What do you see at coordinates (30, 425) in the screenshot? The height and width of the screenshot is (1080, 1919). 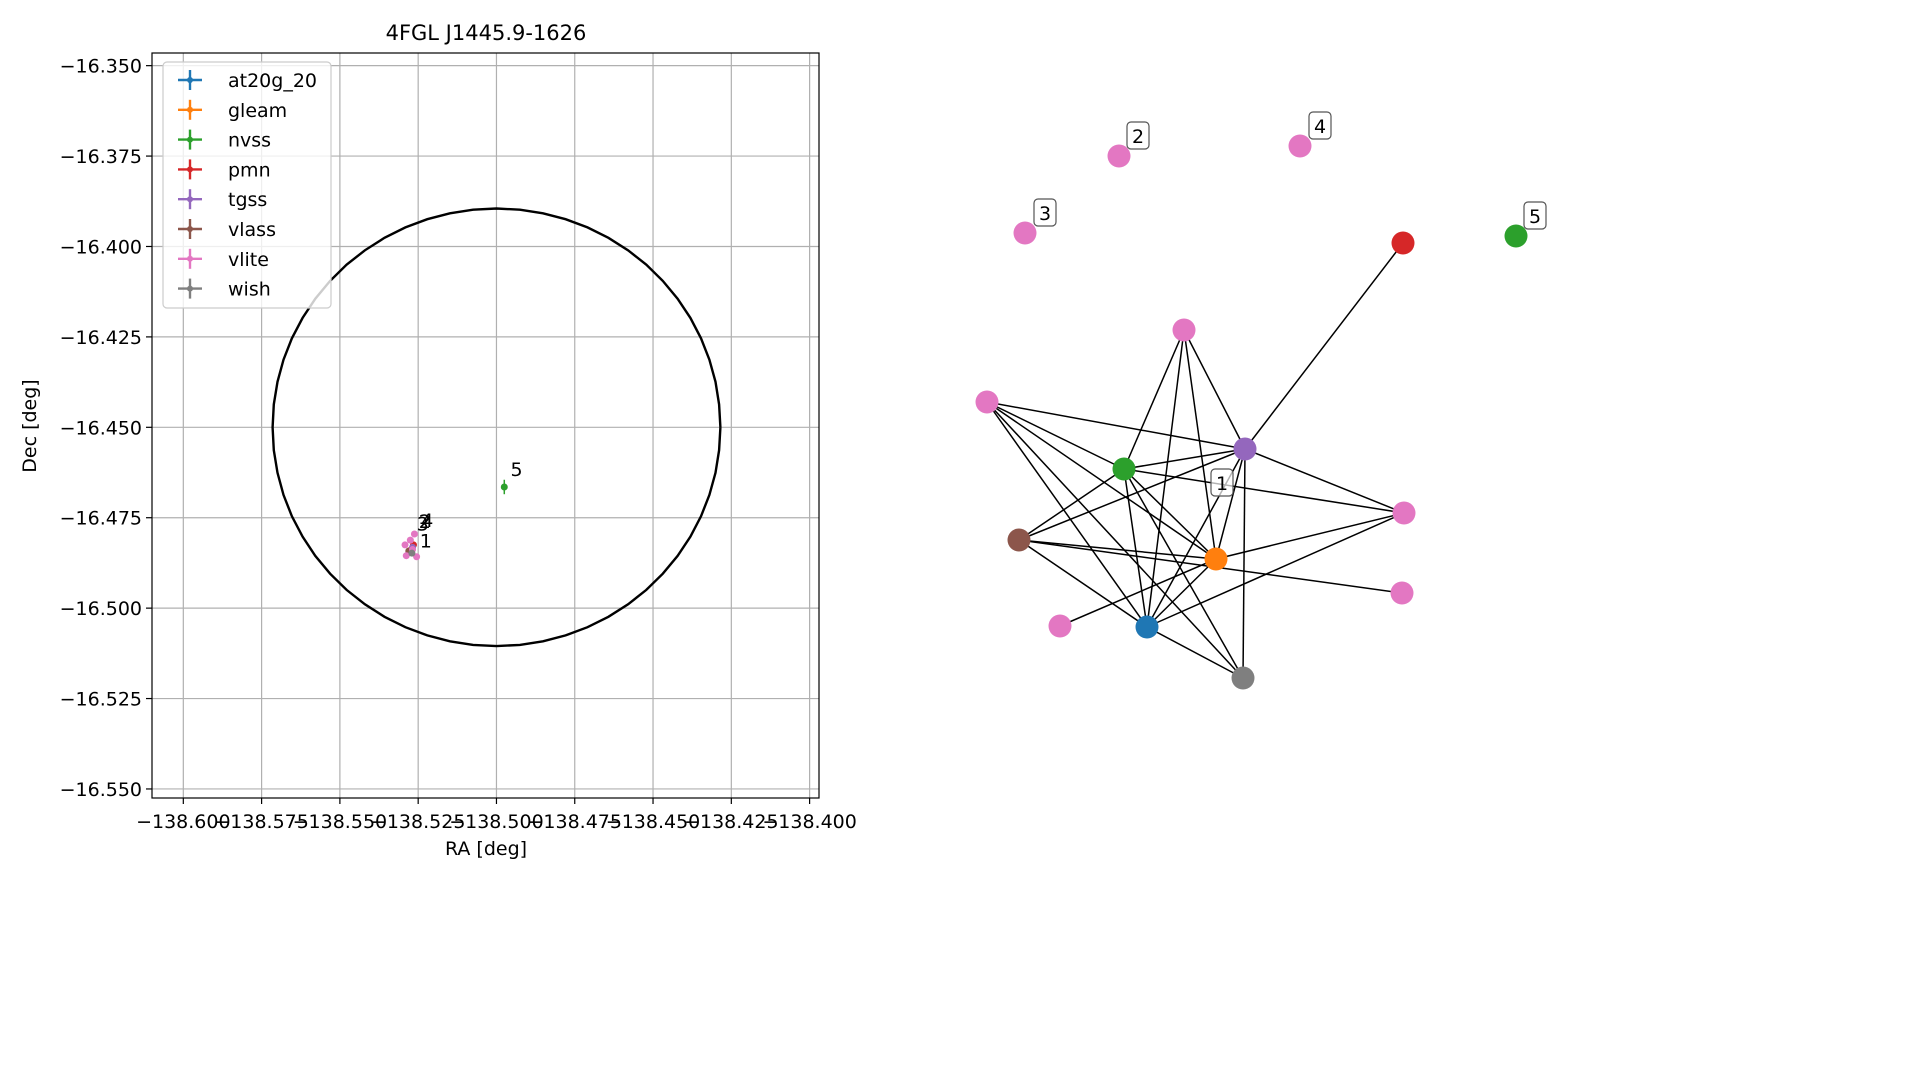 I see `y-axis-label: Dec [deg]` at bounding box center [30, 425].